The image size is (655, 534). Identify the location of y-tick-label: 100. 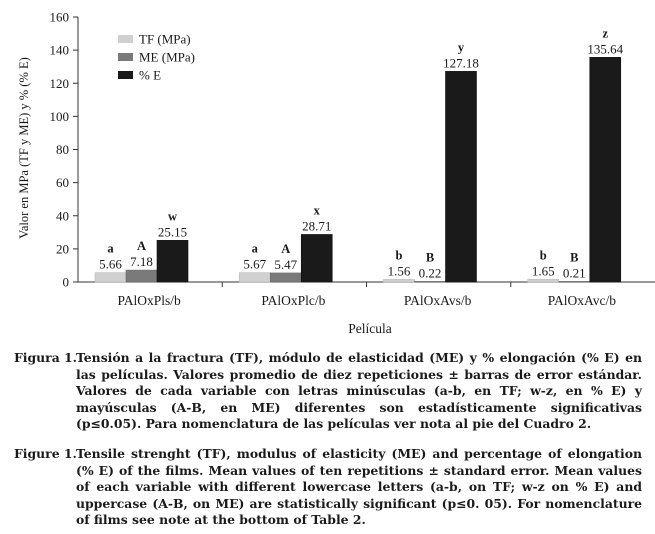
(60, 116).